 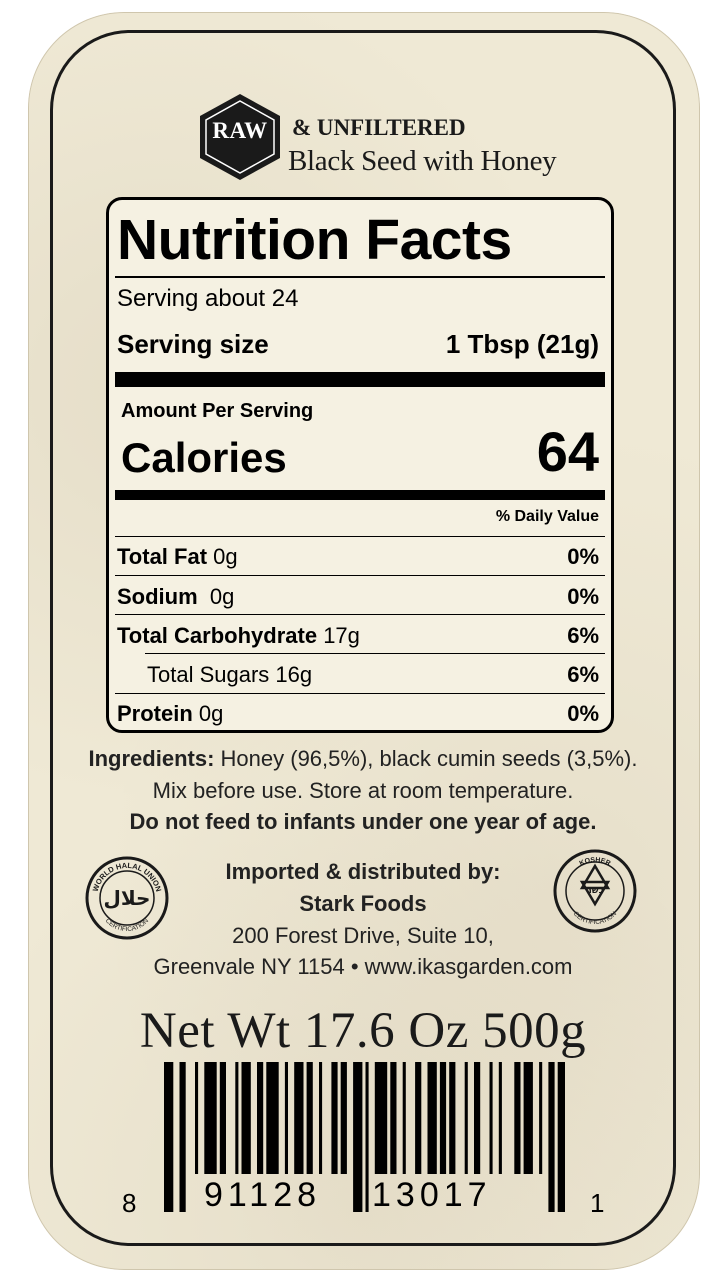 I want to click on kosher-certification-icon: KOSHER CERTIFICATION כשר, so click(x=595, y=891).